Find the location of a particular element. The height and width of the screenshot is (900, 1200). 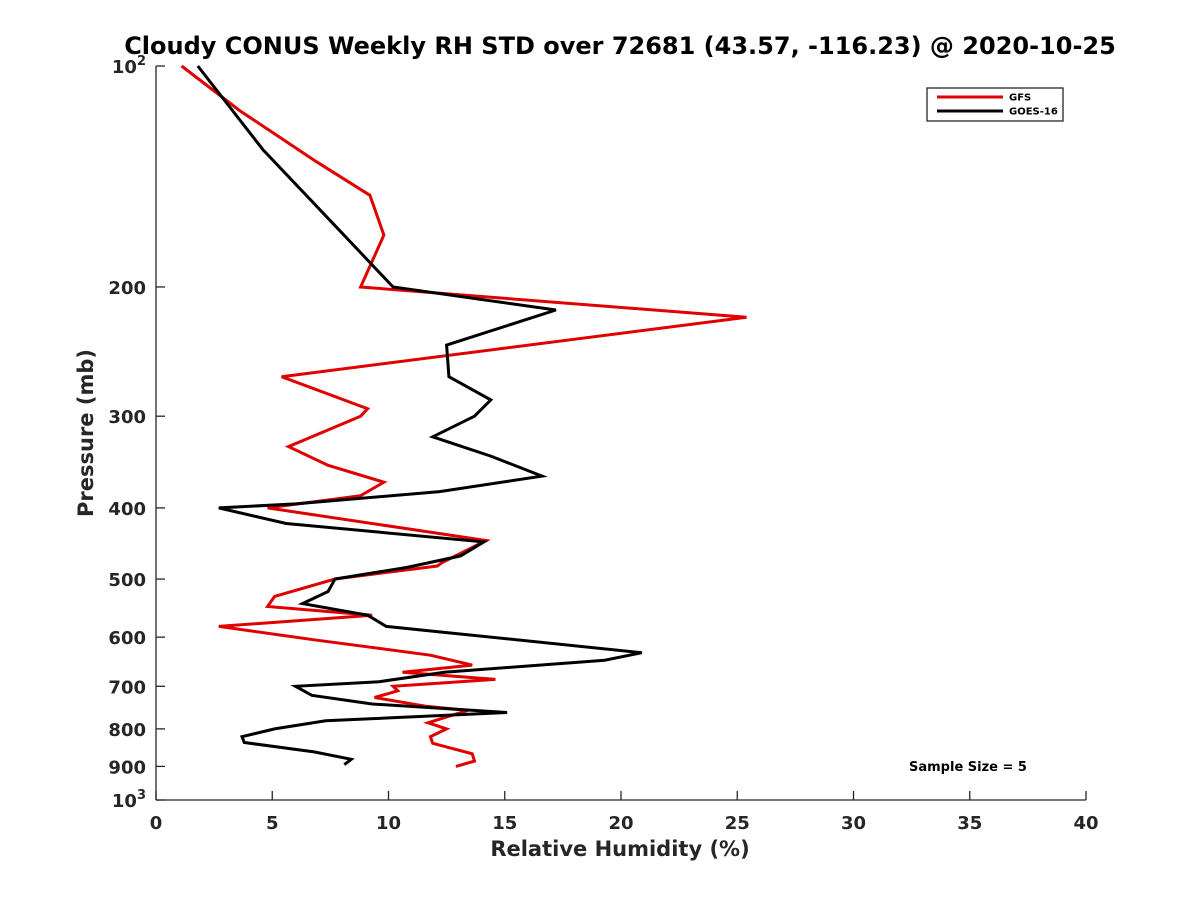

y-tick-label: 600 is located at coordinates (127, 638).